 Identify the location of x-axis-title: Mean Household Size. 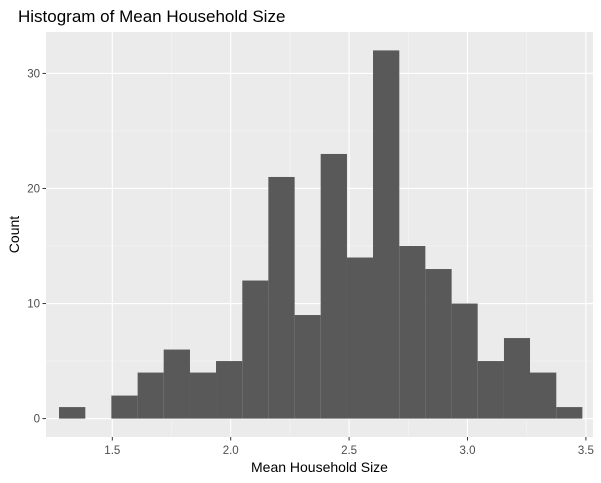
(319, 467).